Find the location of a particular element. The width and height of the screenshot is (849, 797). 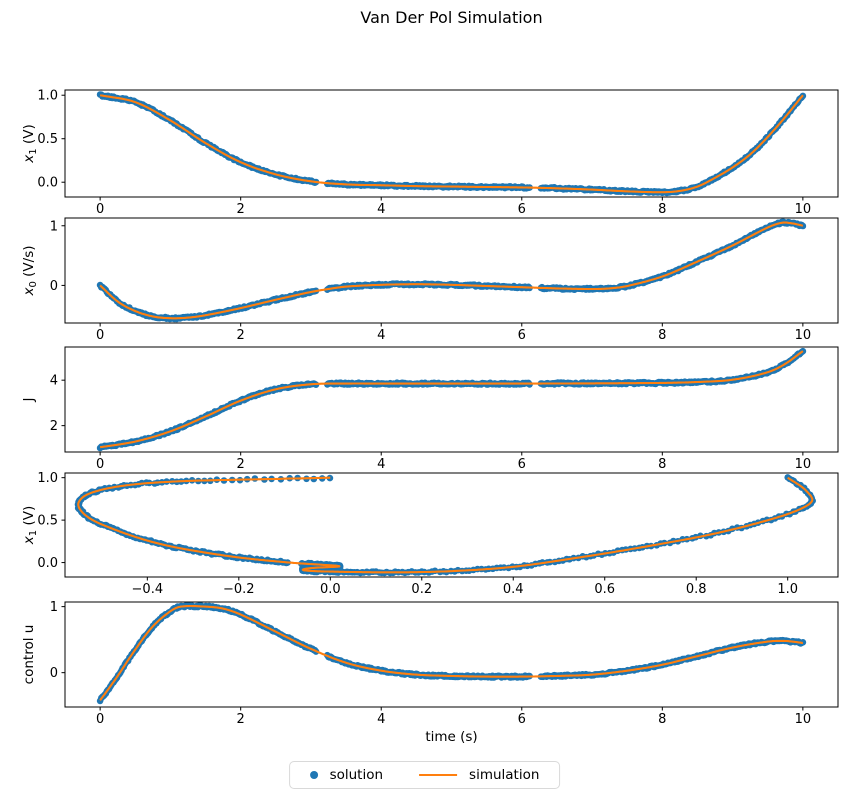

x-tick-label: 0.8 is located at coordinates (696, 589).